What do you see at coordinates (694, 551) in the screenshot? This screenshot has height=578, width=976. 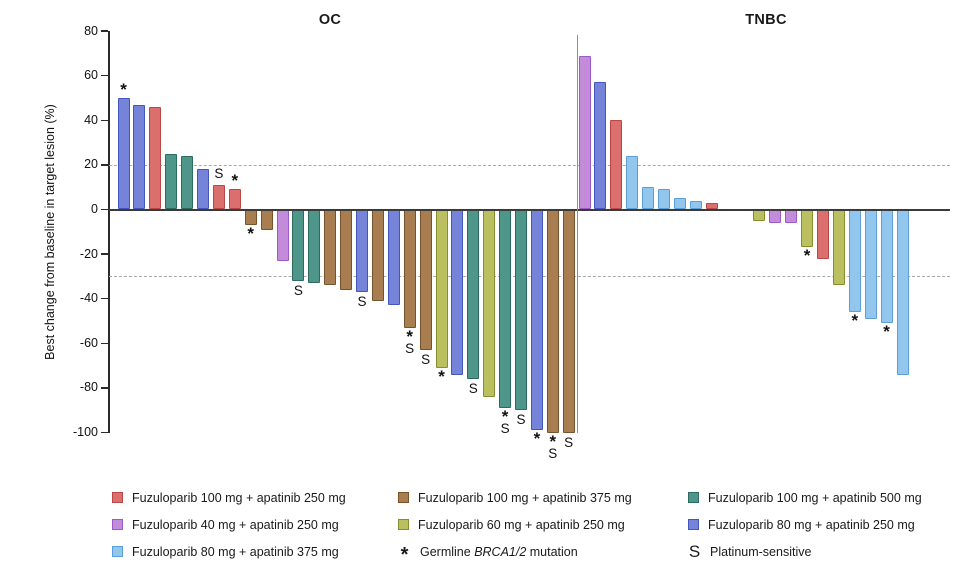 I see `platinum-sensitive-symbol: S` at bounding box center [694, 551].